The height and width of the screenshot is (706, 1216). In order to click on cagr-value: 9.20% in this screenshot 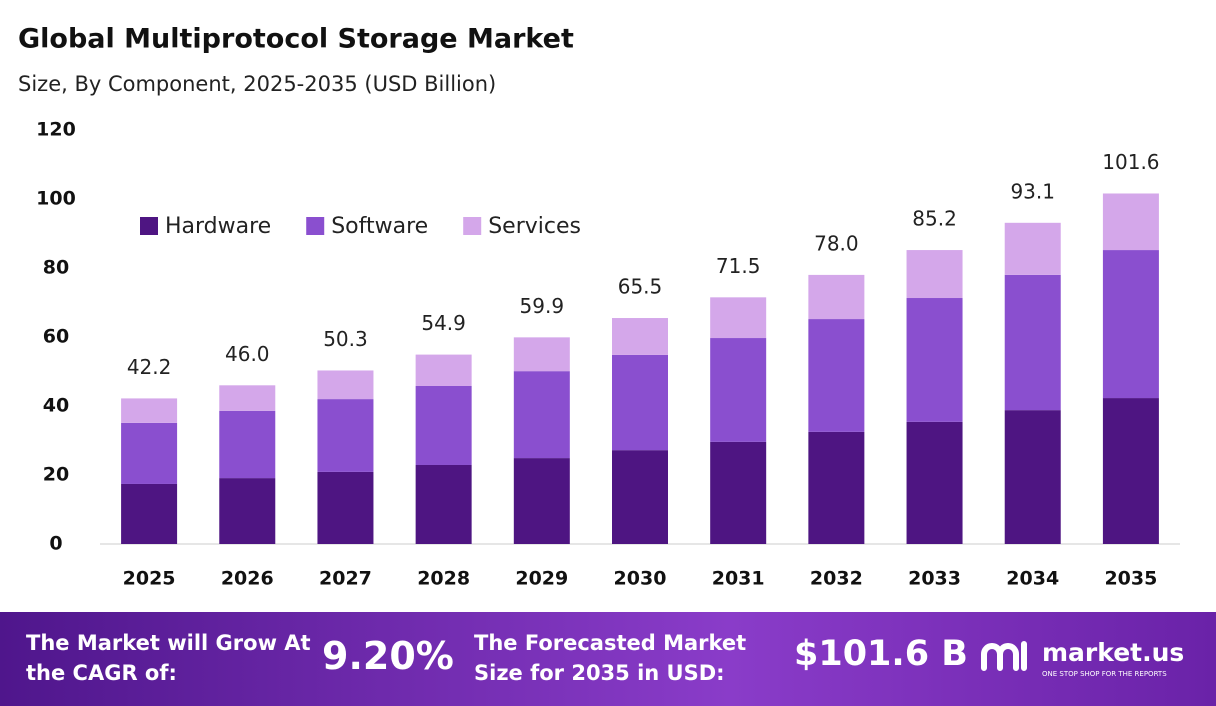, I will do `click(388, 656)`.